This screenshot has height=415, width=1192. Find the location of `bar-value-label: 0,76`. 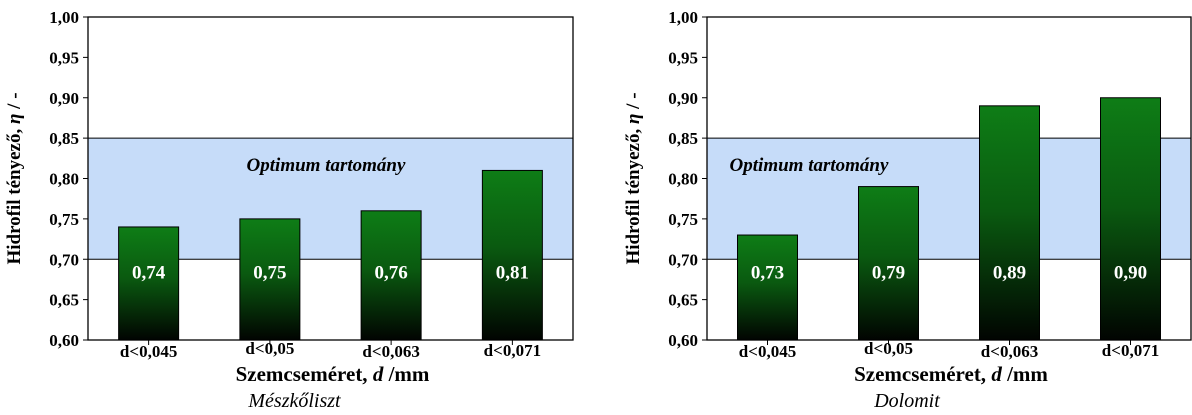

bar-value-label: 0,76 is located at coordinates (391, 273).